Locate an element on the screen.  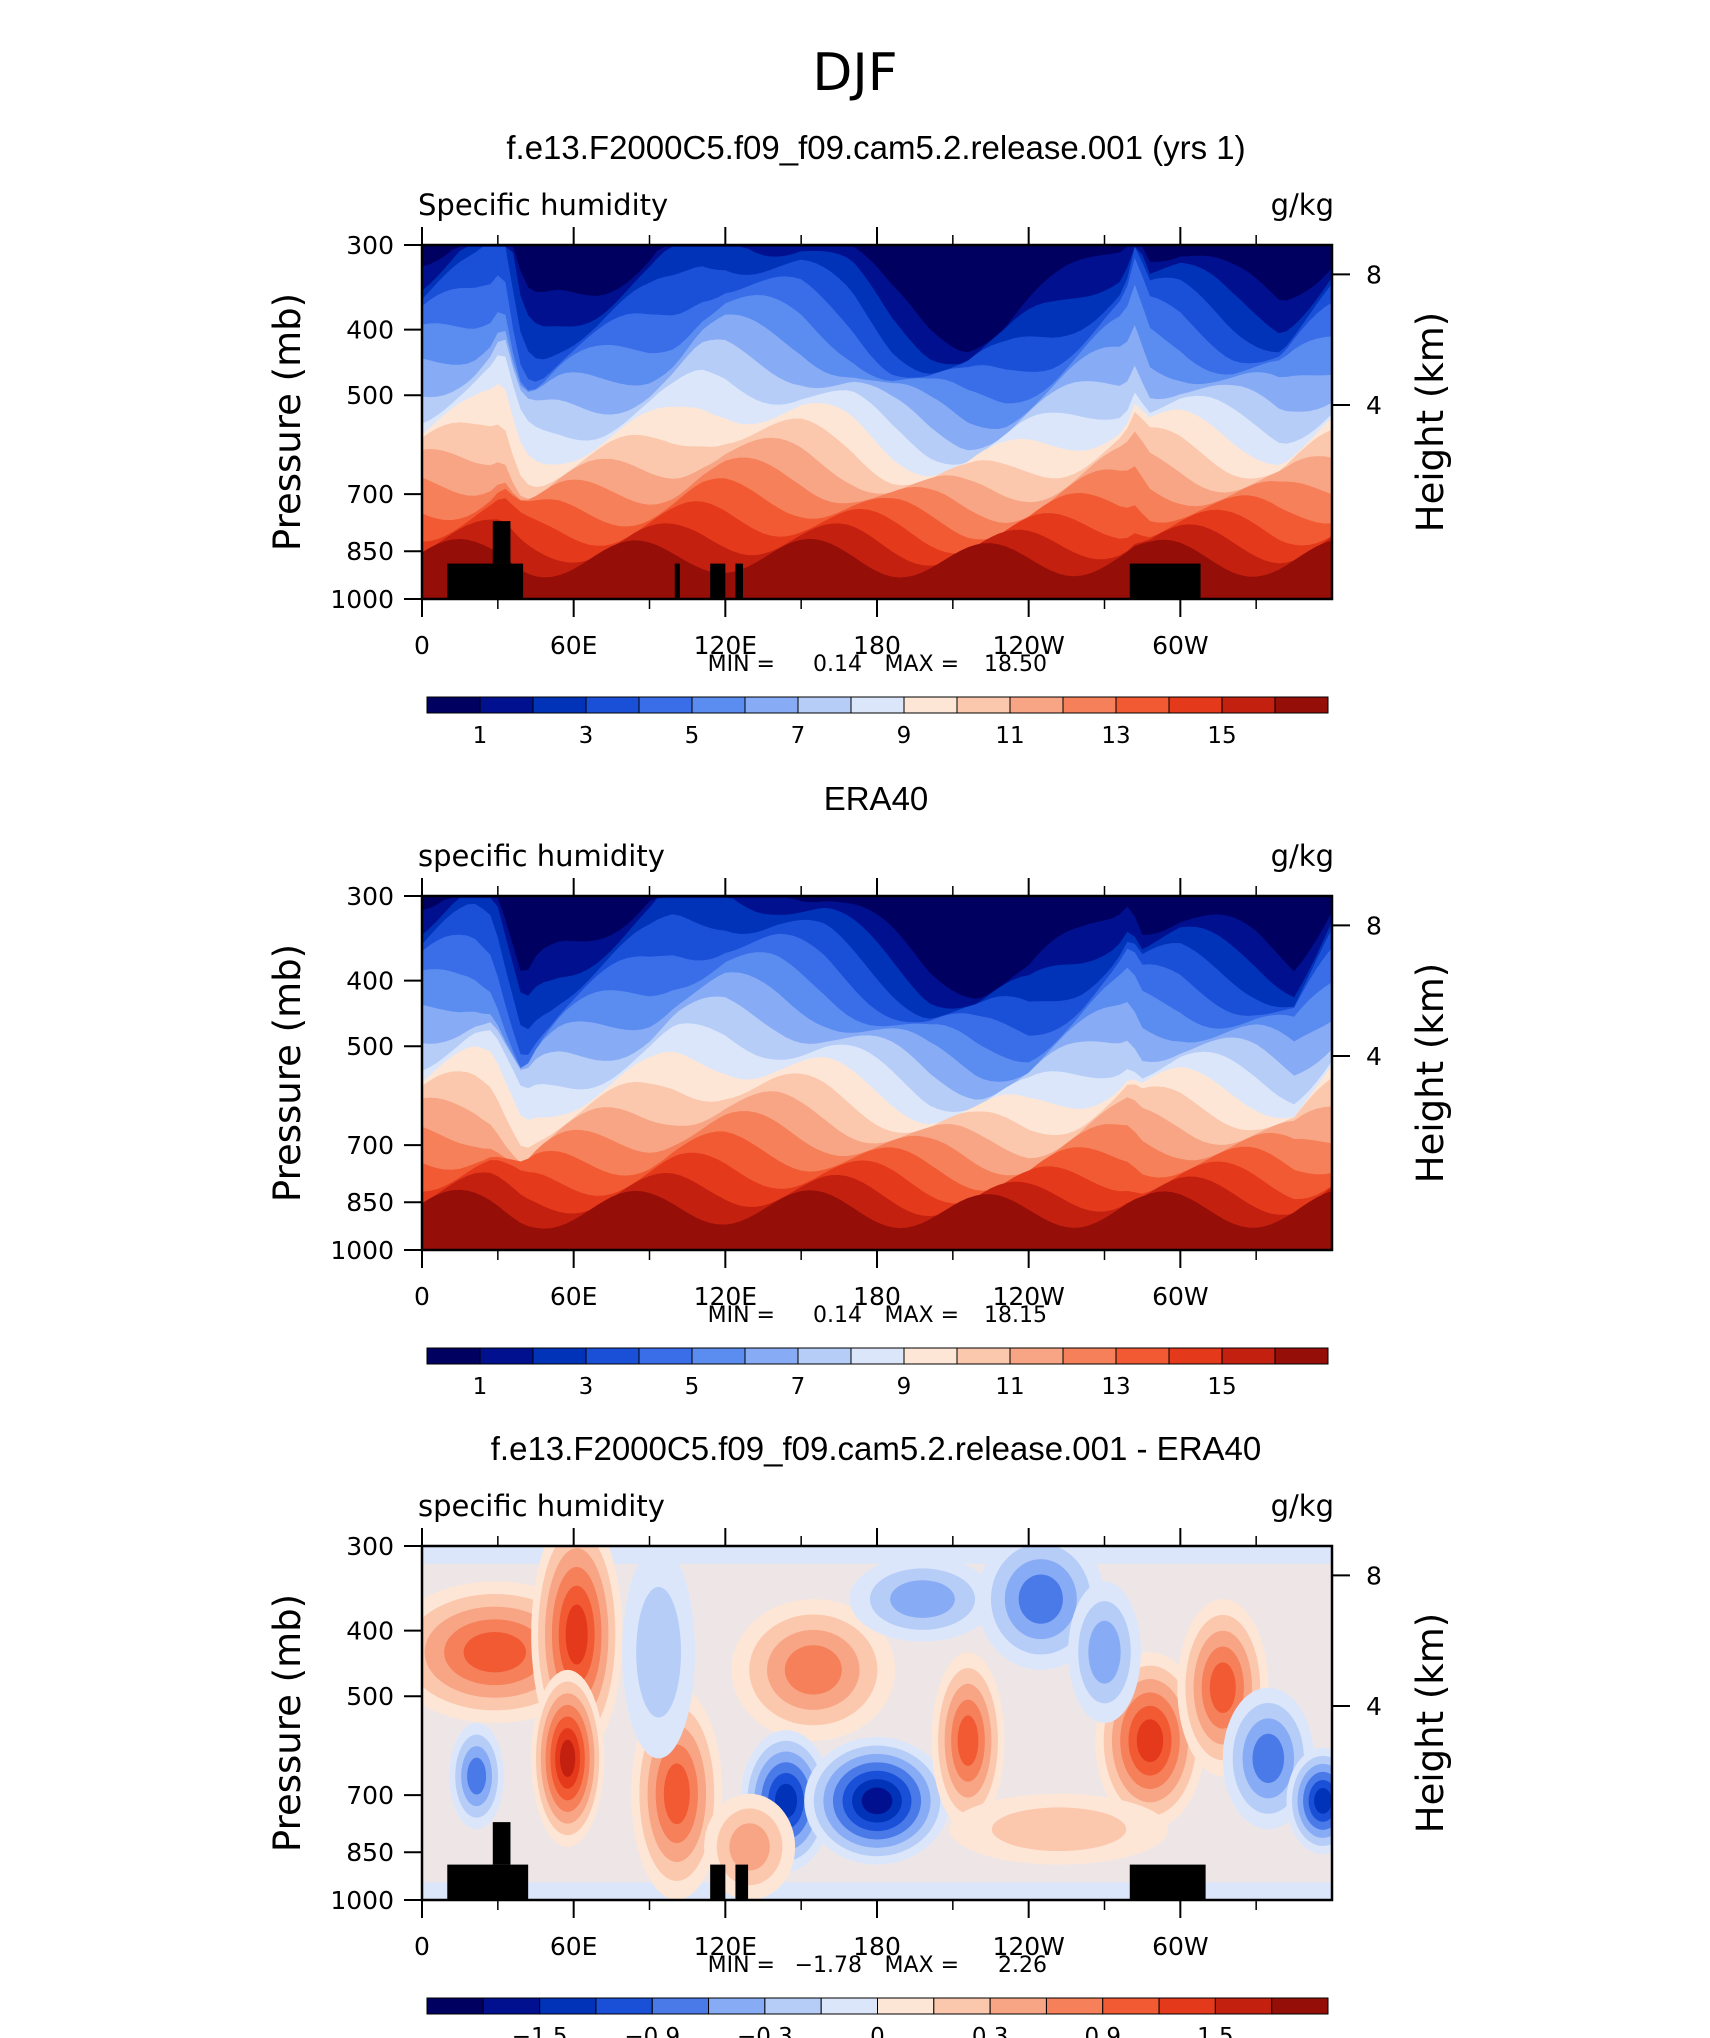
y-tick-label: 300 is located at coordinates (370, 245).